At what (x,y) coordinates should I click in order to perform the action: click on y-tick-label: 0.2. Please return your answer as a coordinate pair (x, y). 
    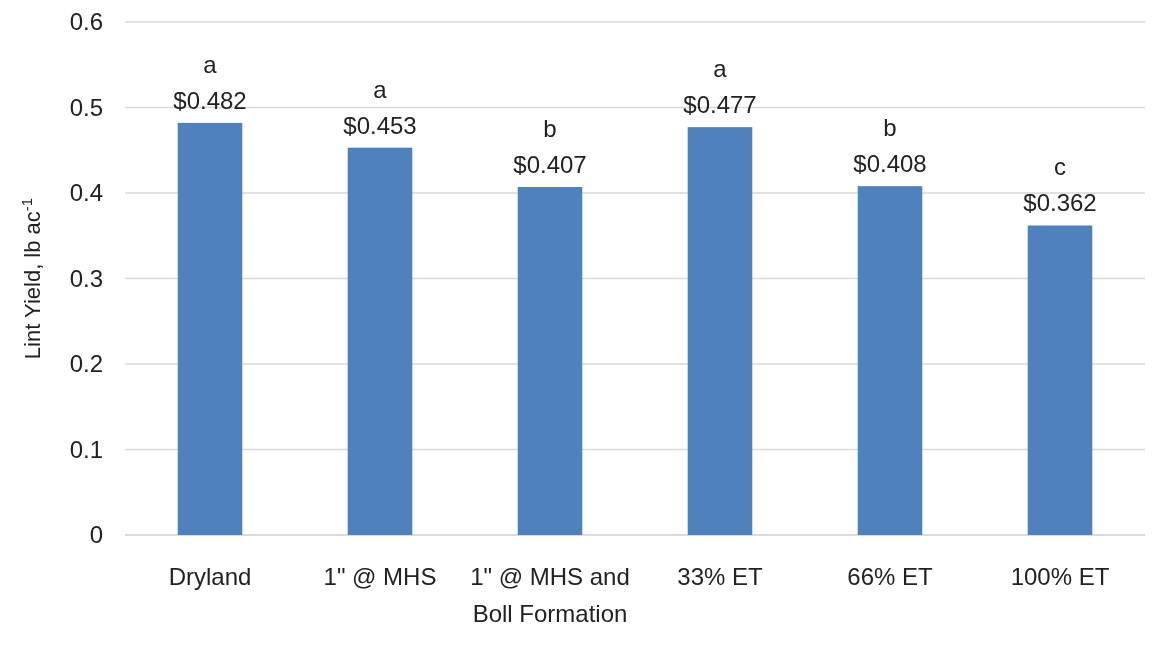
    Looking at the image, I should click on (86, 364).